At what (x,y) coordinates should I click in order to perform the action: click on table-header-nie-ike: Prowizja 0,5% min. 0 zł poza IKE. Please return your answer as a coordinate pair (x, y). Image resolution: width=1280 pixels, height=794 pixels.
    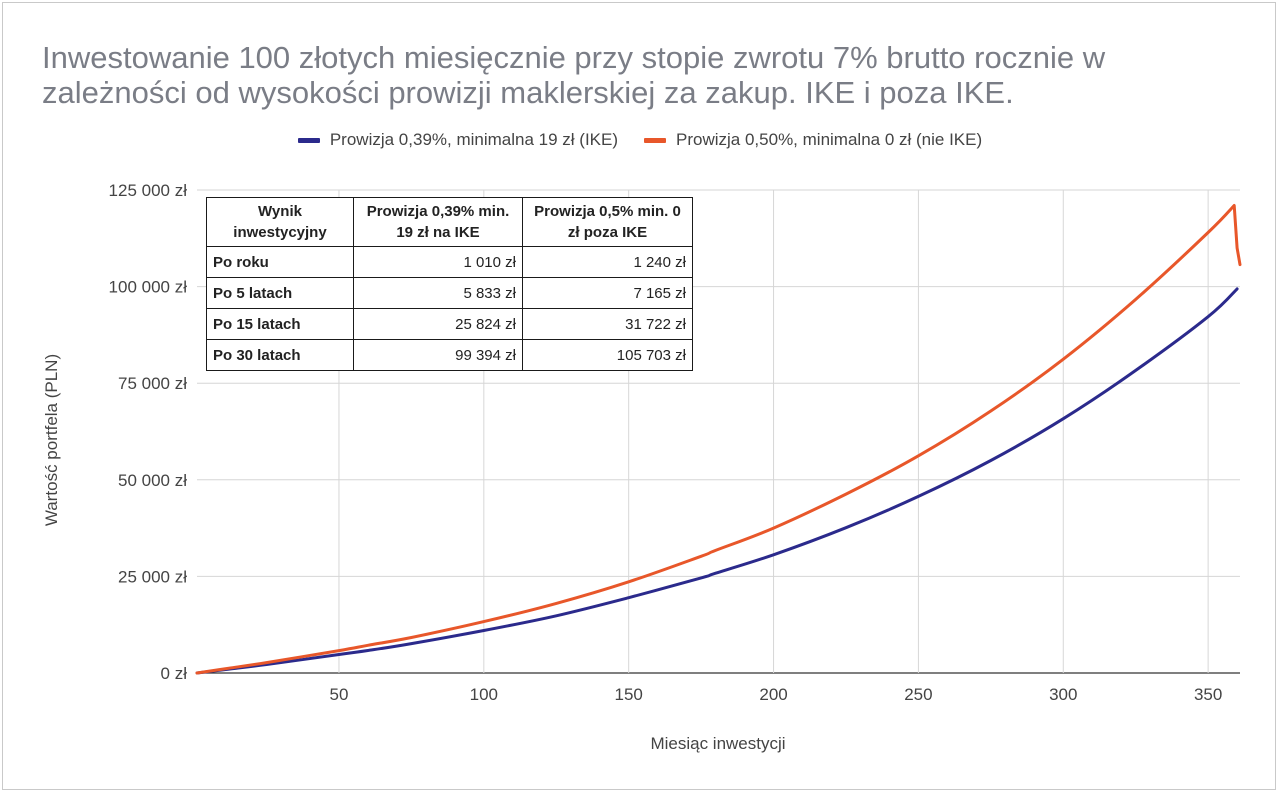
    Looking at the image, I should click on (607, 222).